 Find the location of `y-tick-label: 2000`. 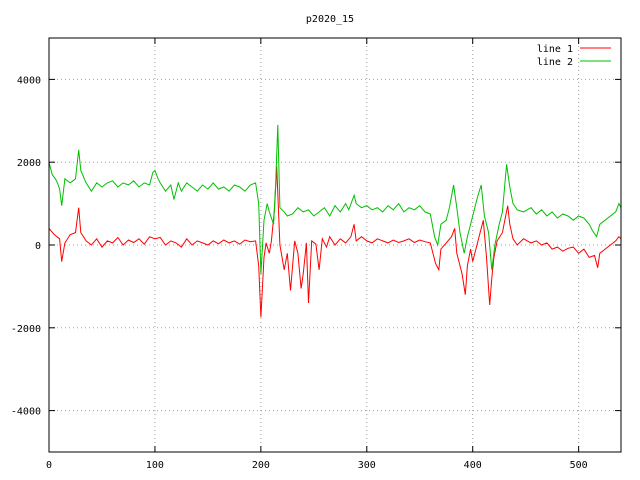

y-tick-label: 2000 is located at coordinates (29, 163).